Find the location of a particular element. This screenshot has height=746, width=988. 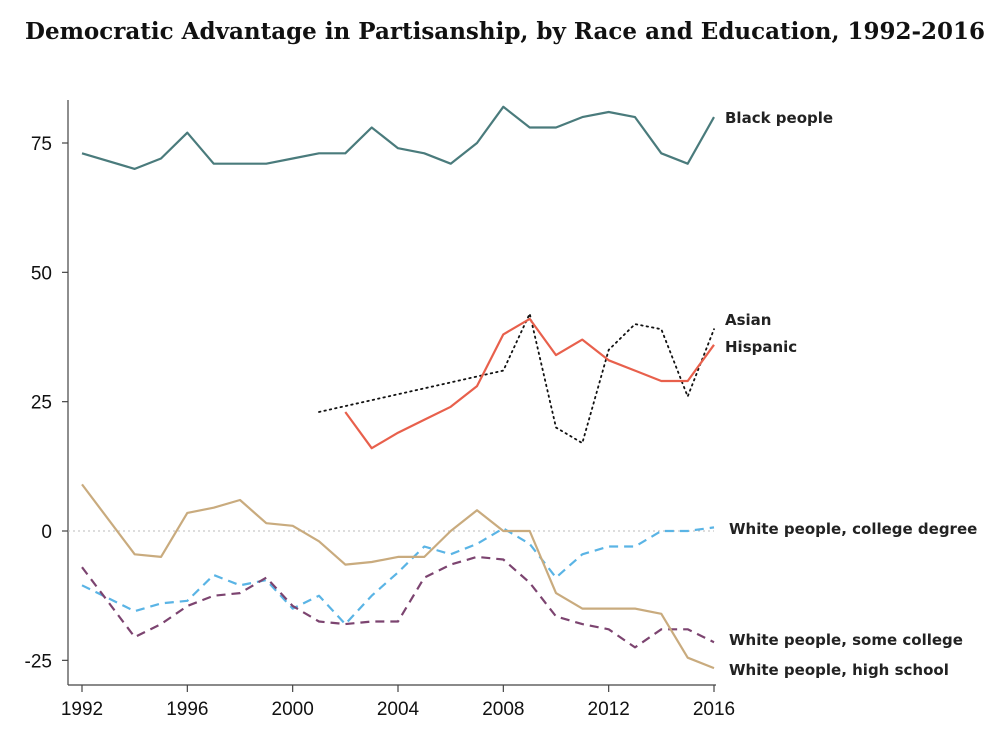

y-tick-label: 0 is located at coordinates (46, 532).